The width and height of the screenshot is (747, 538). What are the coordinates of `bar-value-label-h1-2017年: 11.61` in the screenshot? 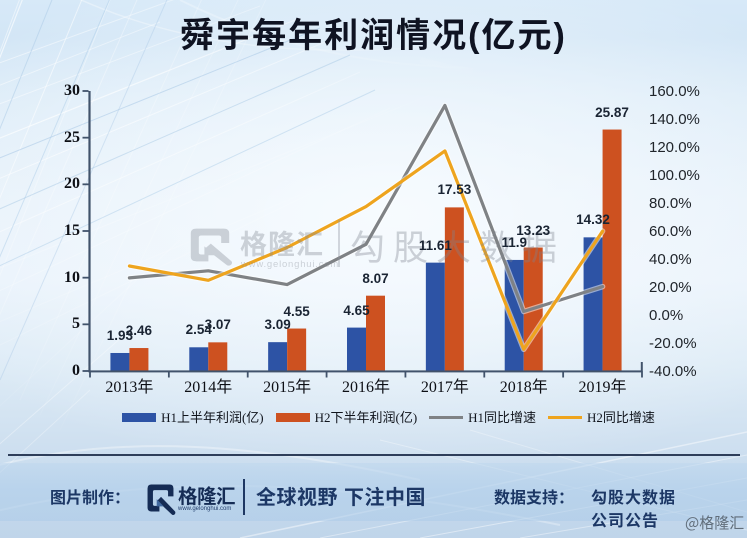 It's located at (435, 245).